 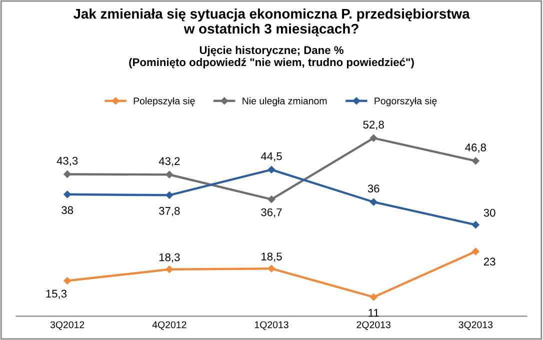 What do you see at coordinates (374, 188) in the screenshot?
I see `data-label: 36` at bounding box center [374, 188].